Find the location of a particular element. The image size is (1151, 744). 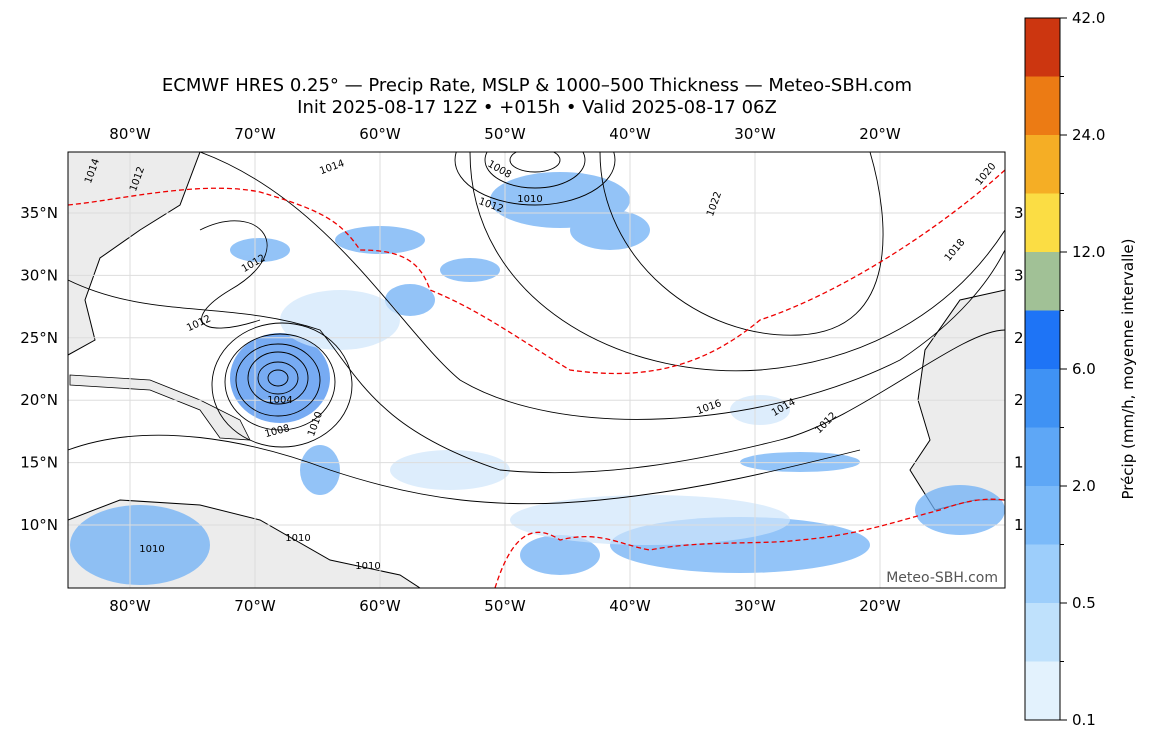

lon-label-bottom: 40°W is located at coordinates (630, 606).